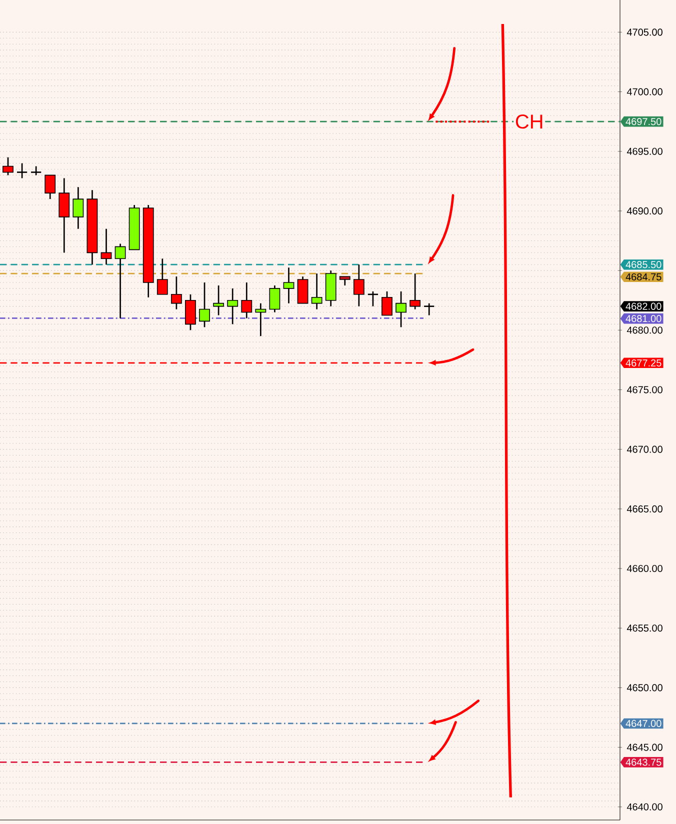 This screenshot has width=676, height=824. What do you see at coordinates (644, 762) in the screenshot?
I see `ref-line-label: 4643.75` at bounding box center [644, 762].